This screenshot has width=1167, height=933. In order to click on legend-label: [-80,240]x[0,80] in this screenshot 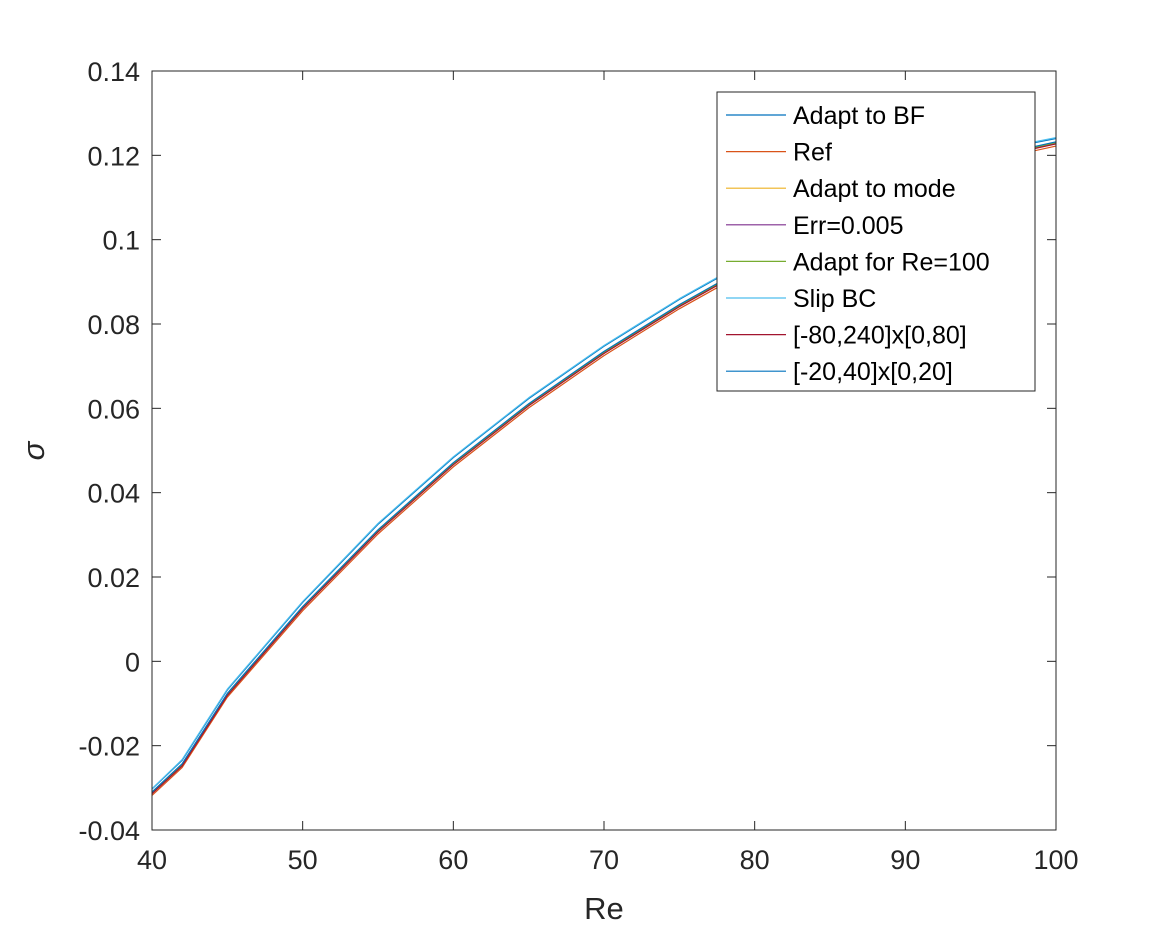, I will do `click(880, 336)`.